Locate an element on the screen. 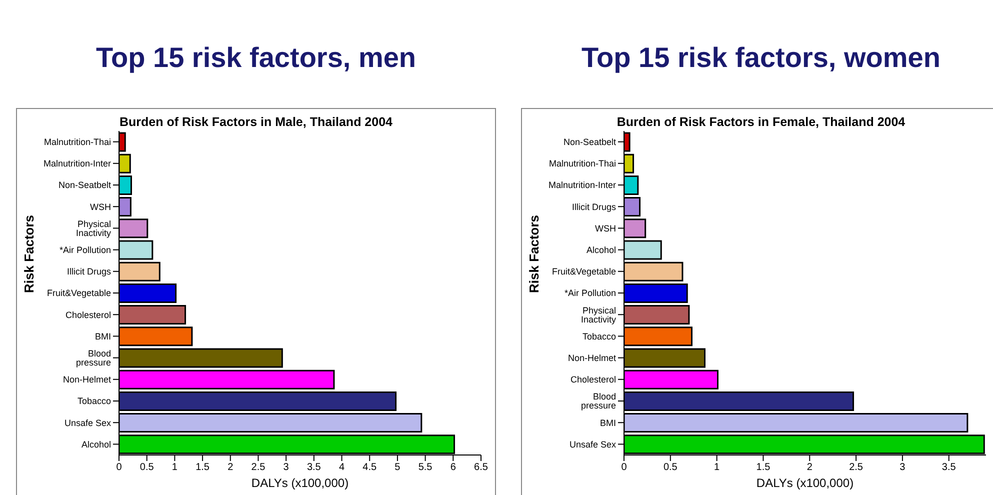  x-tick-label: 5.5 is located at coordinates (425, 468).